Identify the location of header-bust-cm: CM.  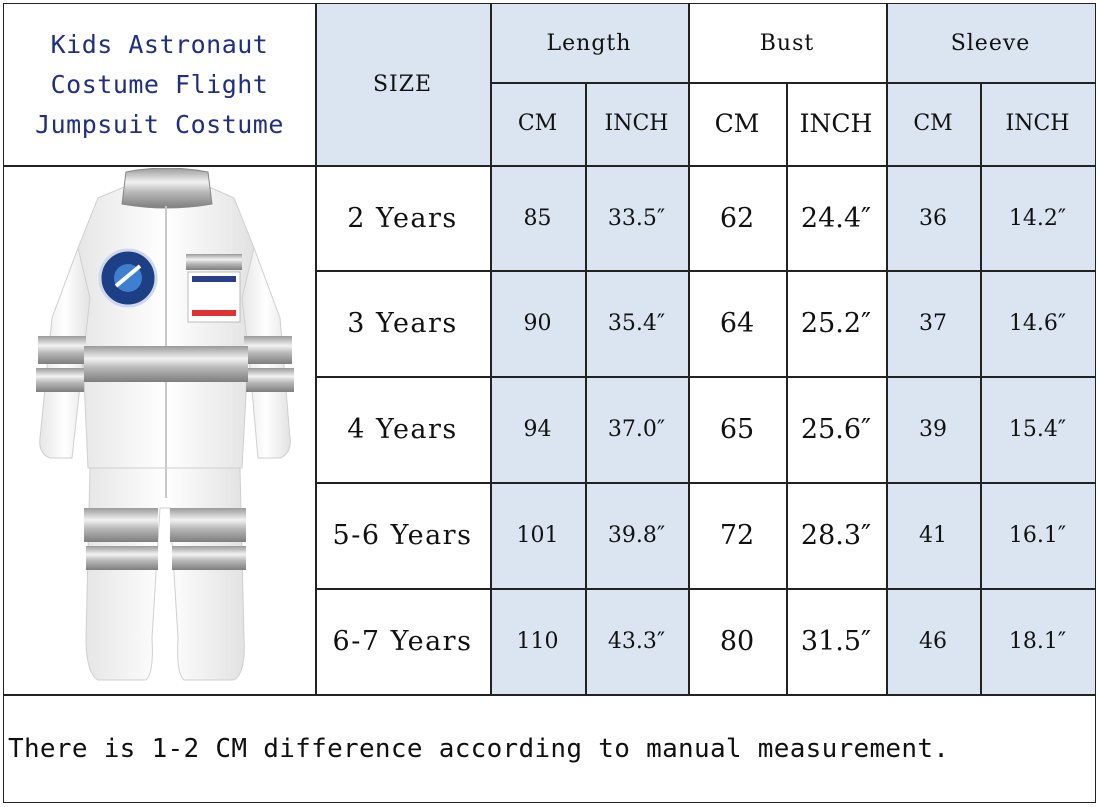
(737, 123).